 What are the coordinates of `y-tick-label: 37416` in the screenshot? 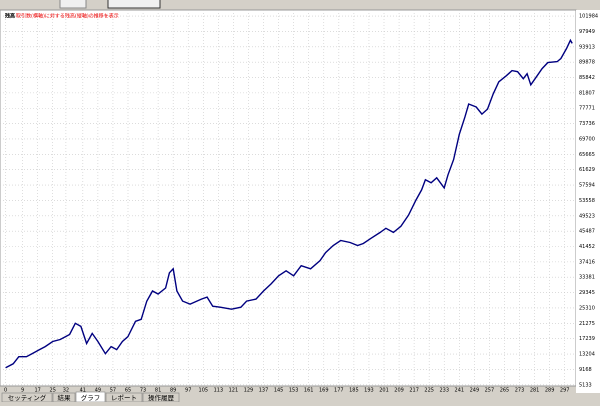 It's located at (587, 262).